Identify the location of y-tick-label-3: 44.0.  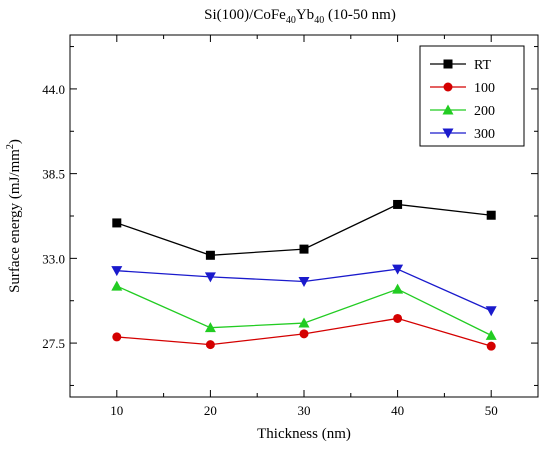
(53, 89).